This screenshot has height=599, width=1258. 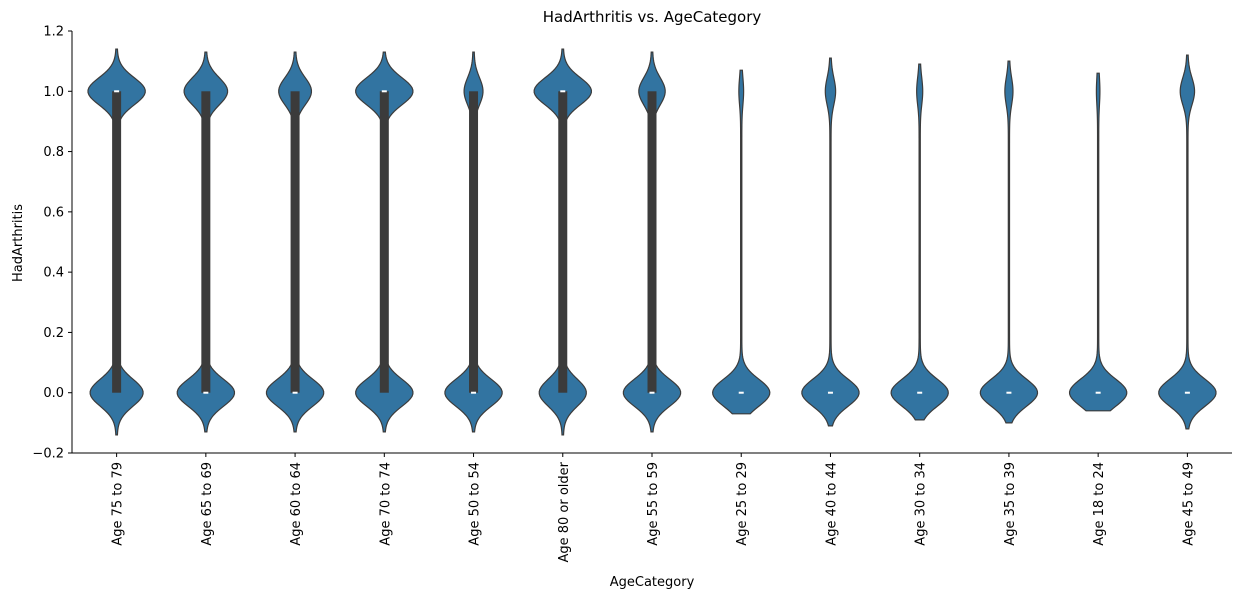 What do you see at coordinates (118, 504) in the screenshot?
I see `x-tick-label: Age 75 to 79` at bounding box center [118, 504].